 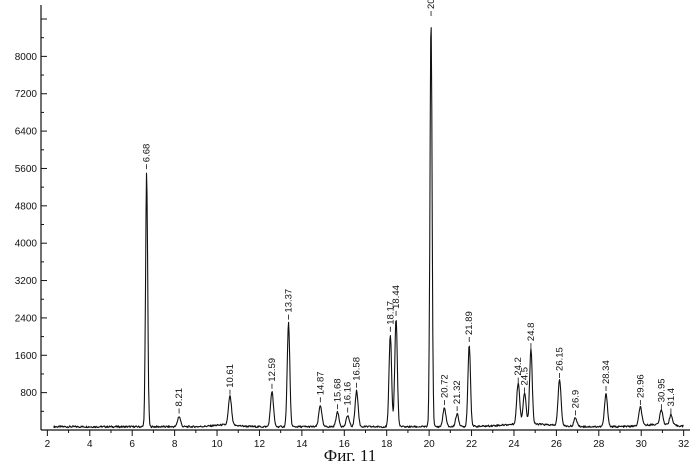 I want to click on peak-label: 16.58, so click(x=357, y=369).